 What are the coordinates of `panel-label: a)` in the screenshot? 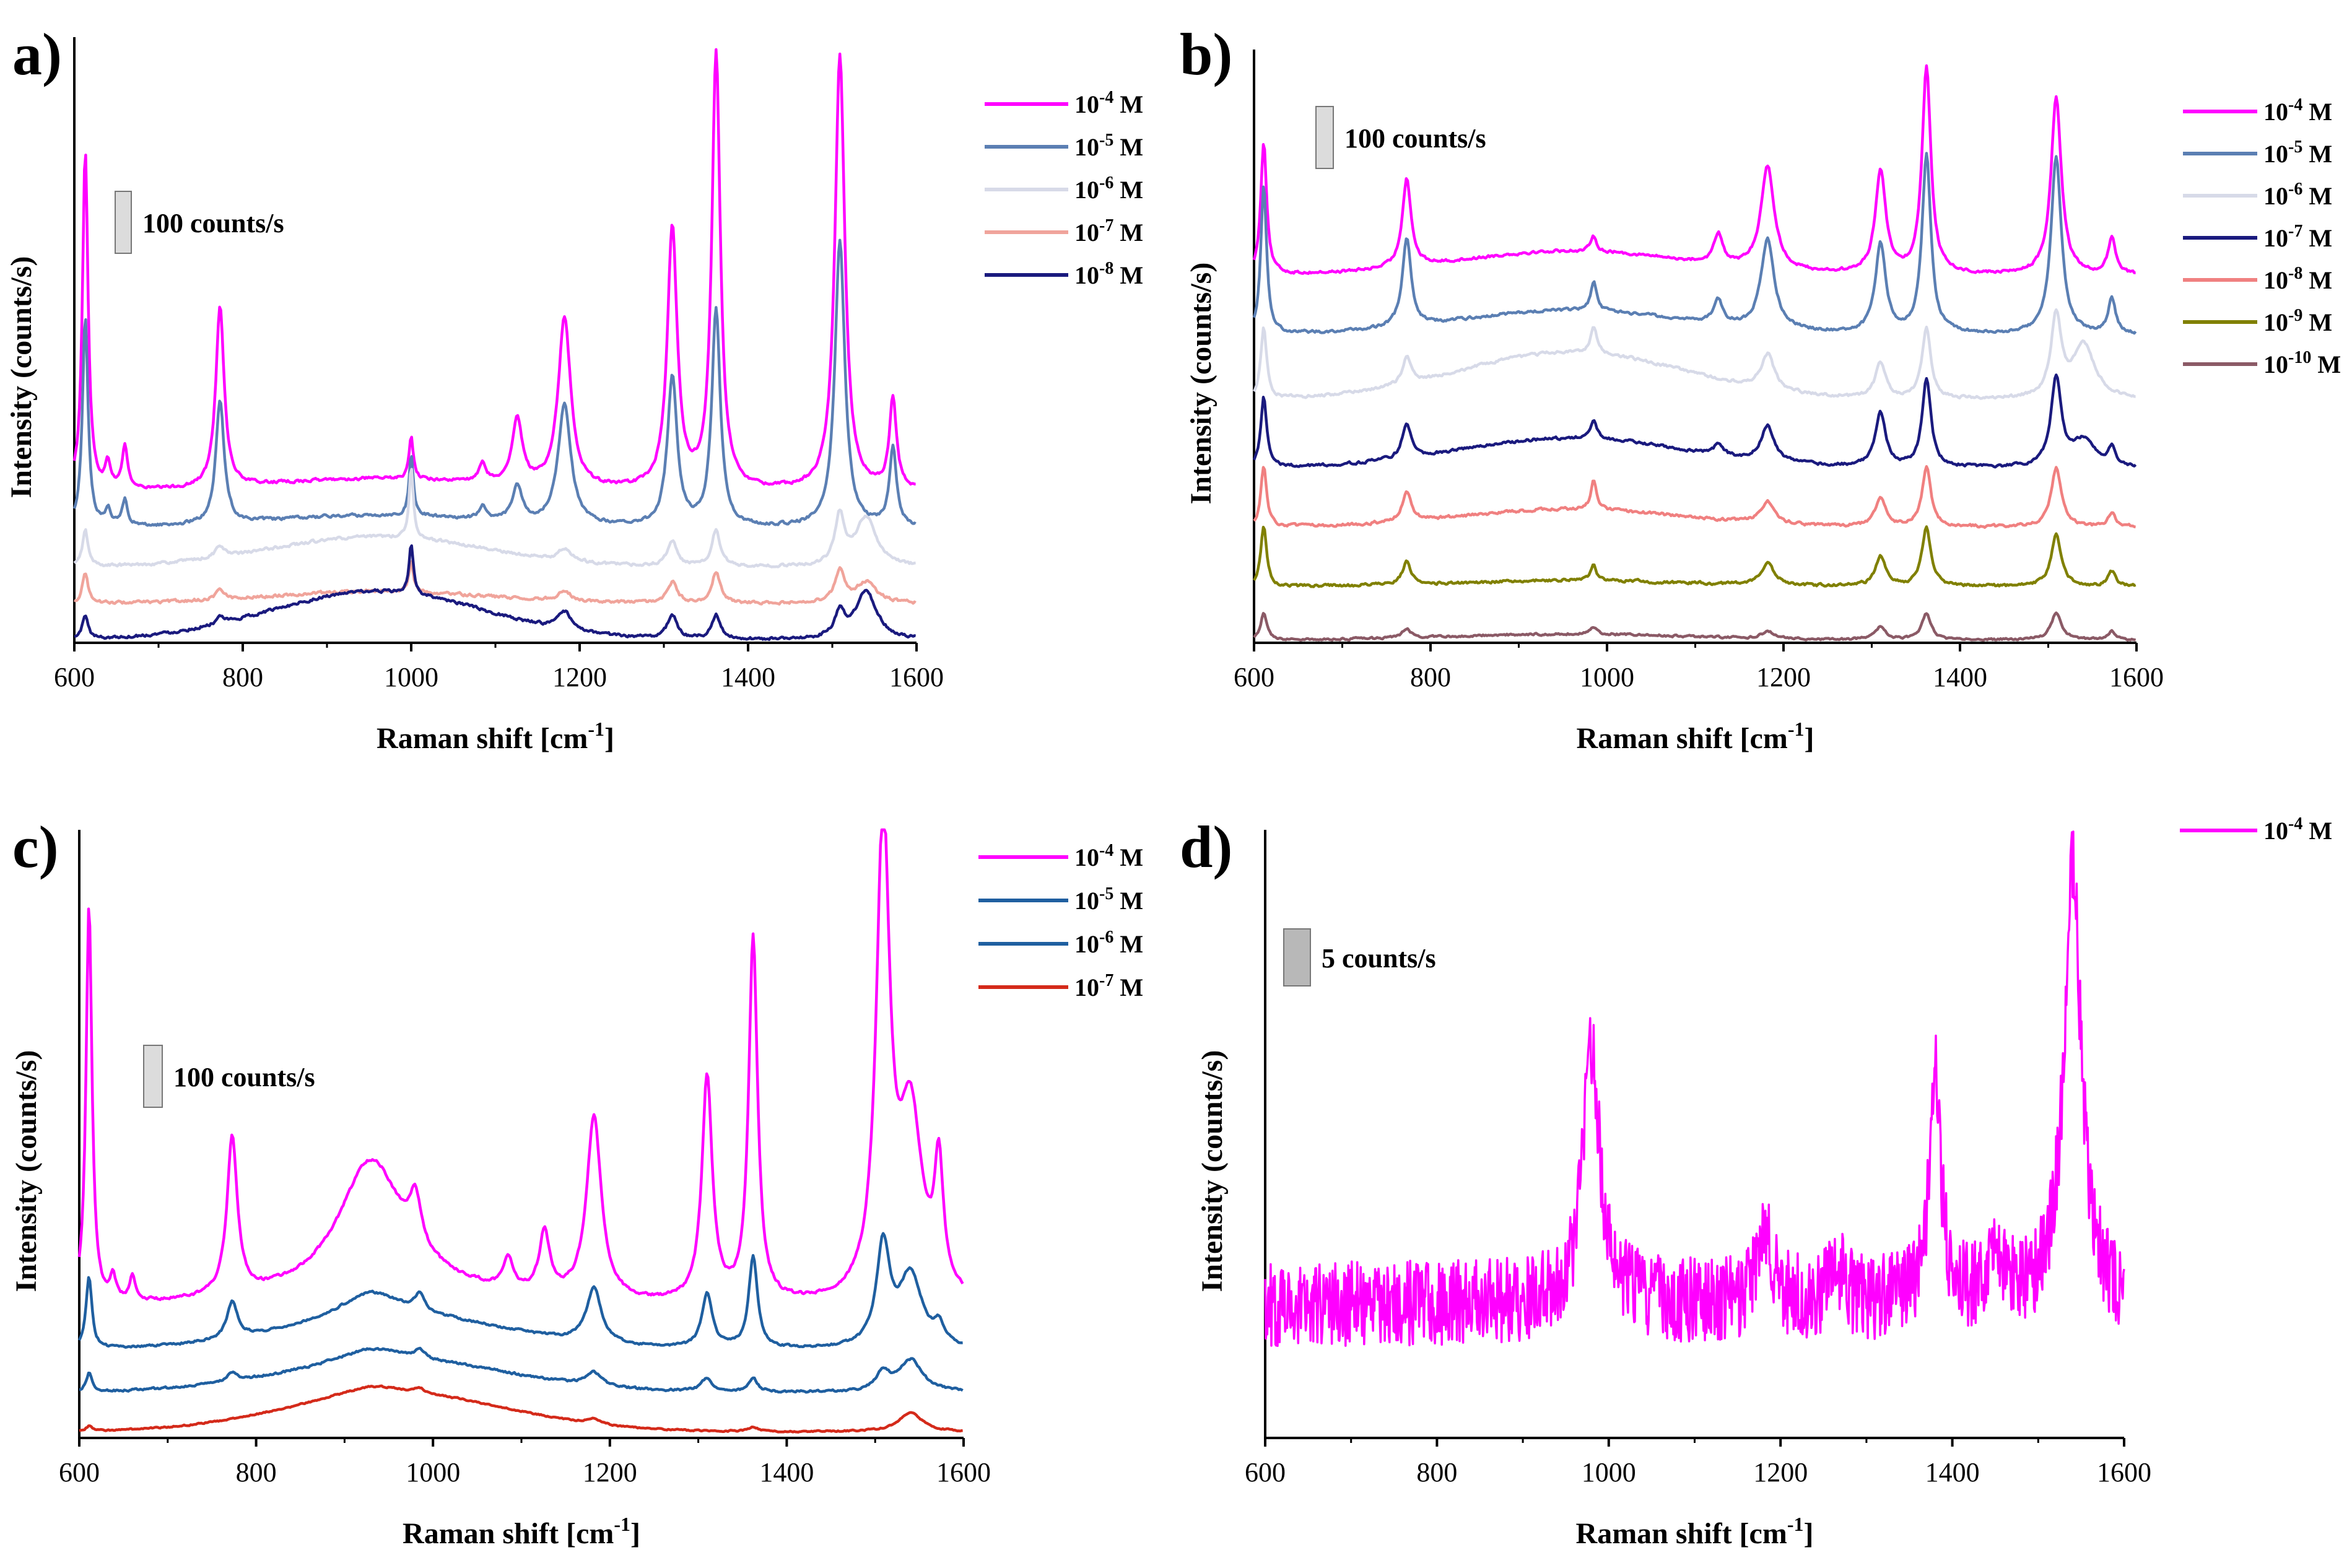 It's located at (37, 54).